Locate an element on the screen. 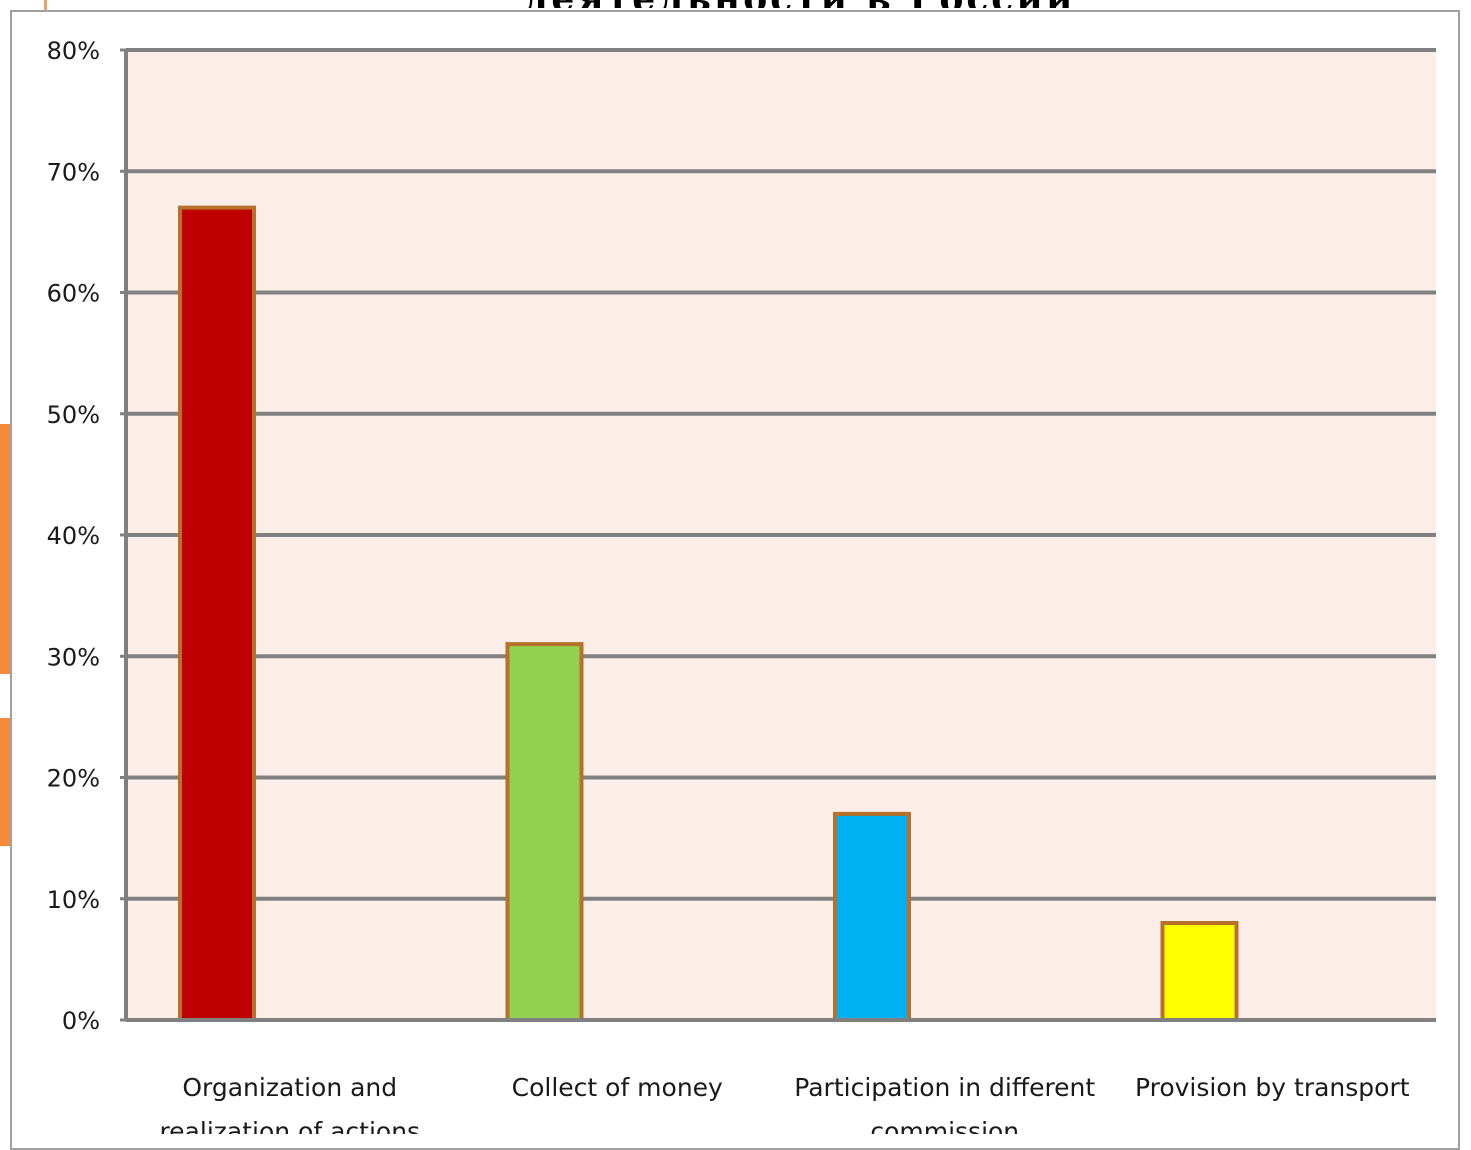 Image resolution: width=1471 pixels, height=1150 pixels. x-category-label: commission is located at coordinates (944, 1125).